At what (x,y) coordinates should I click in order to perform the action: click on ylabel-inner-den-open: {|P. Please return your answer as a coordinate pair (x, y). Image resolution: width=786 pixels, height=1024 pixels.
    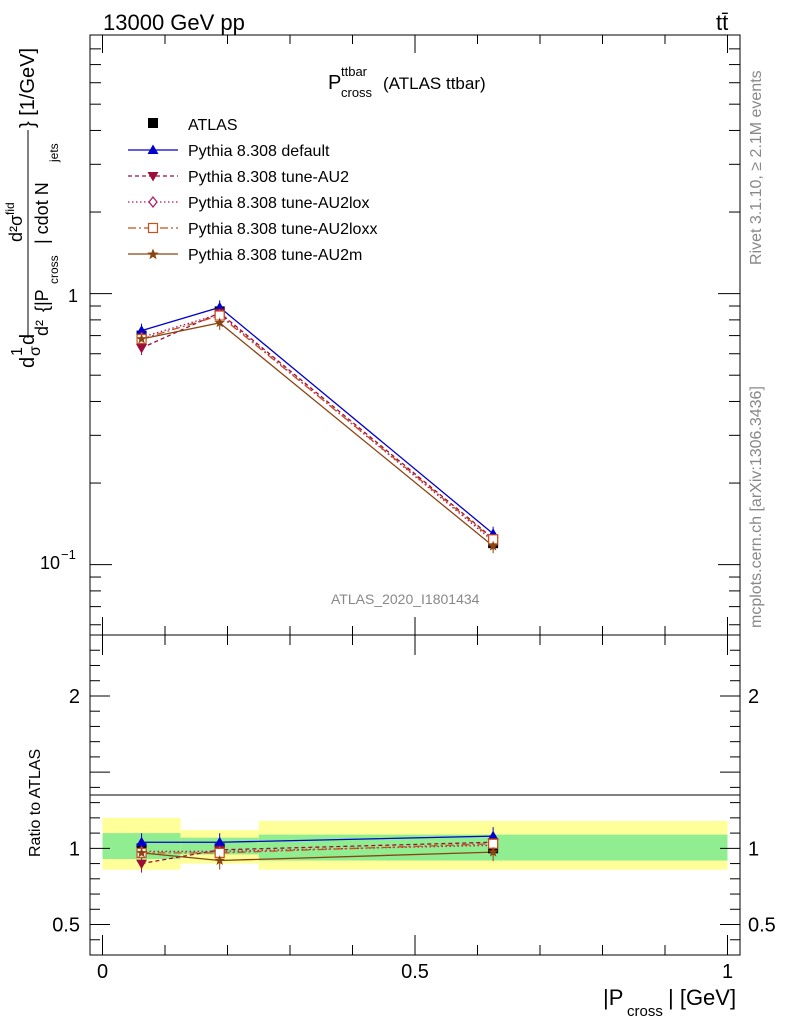
    Looking at the image, I should click on (42, 300).